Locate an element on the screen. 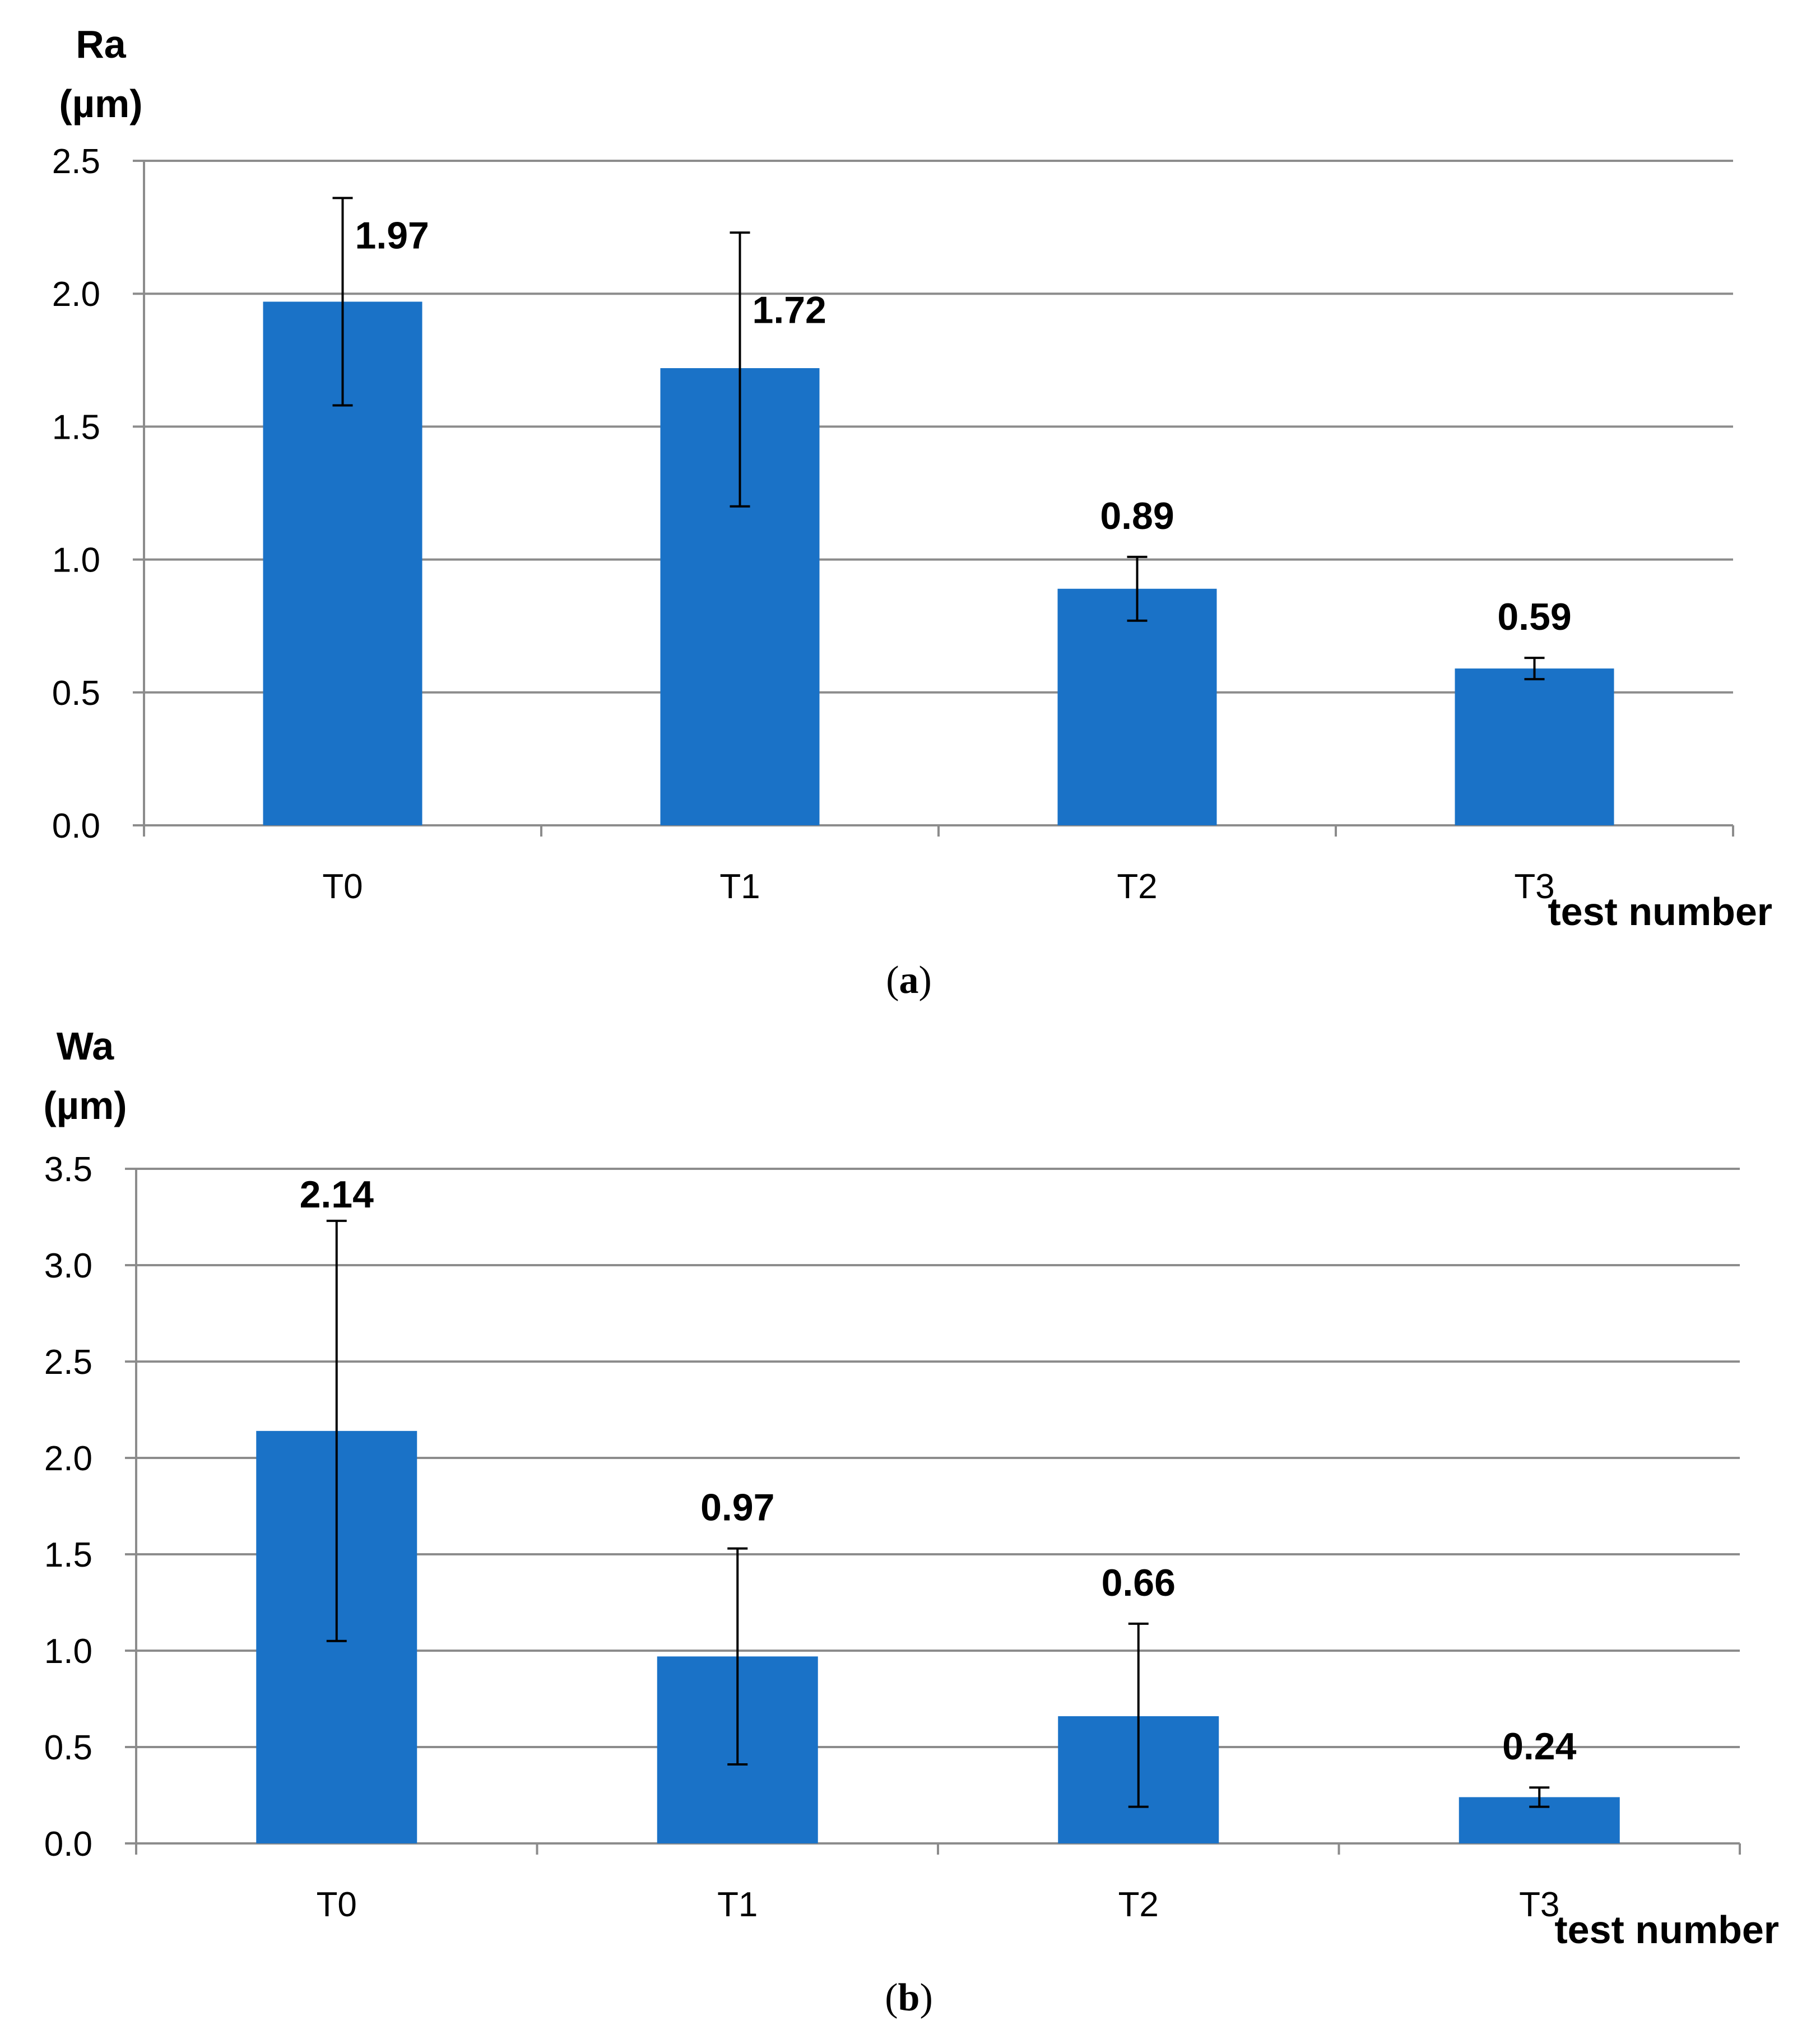 Image resolution: width=1802 pixels, height=2044 pixels. chart-a-data-label-t2: 0.89 is located at coordinates (1137, 516).